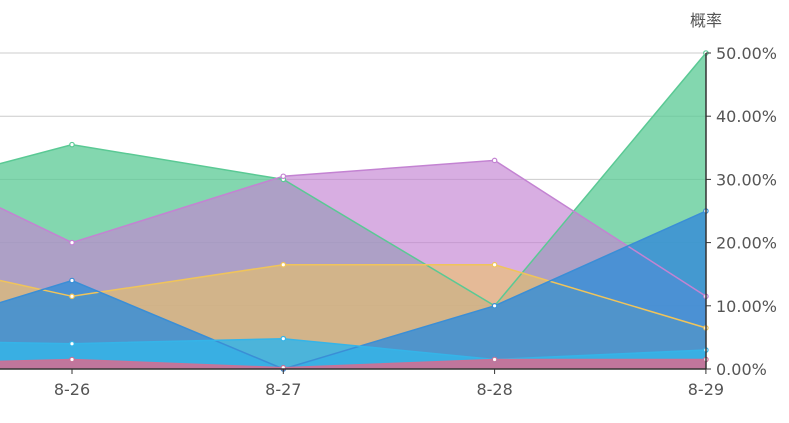 The width and height of the screenshot is (789, 423). Describe the element at coordinates (741, 369) in the screenshot. I see `y-tick-label-0: 0.00%` at that location.